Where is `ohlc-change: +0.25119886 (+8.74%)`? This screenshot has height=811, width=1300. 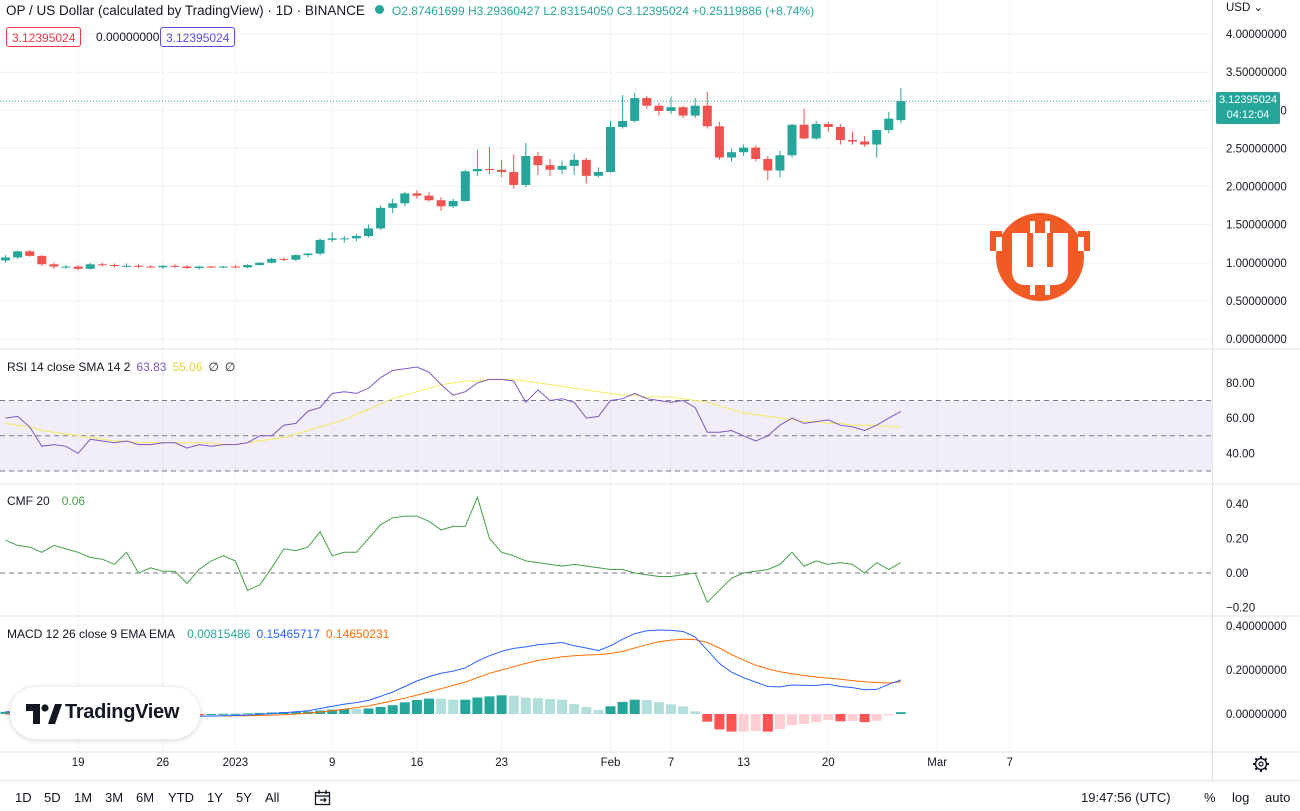
ohlc-change: +0.25119886 (+8.74%) is located at coordinates (753, 11).